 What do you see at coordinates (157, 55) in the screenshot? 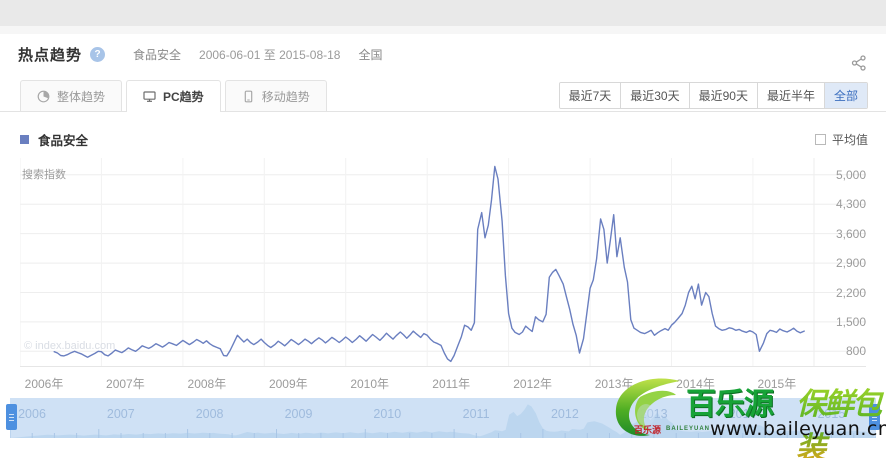
I see `keyword-label: 食品安全` at bounding box center [157, 55].